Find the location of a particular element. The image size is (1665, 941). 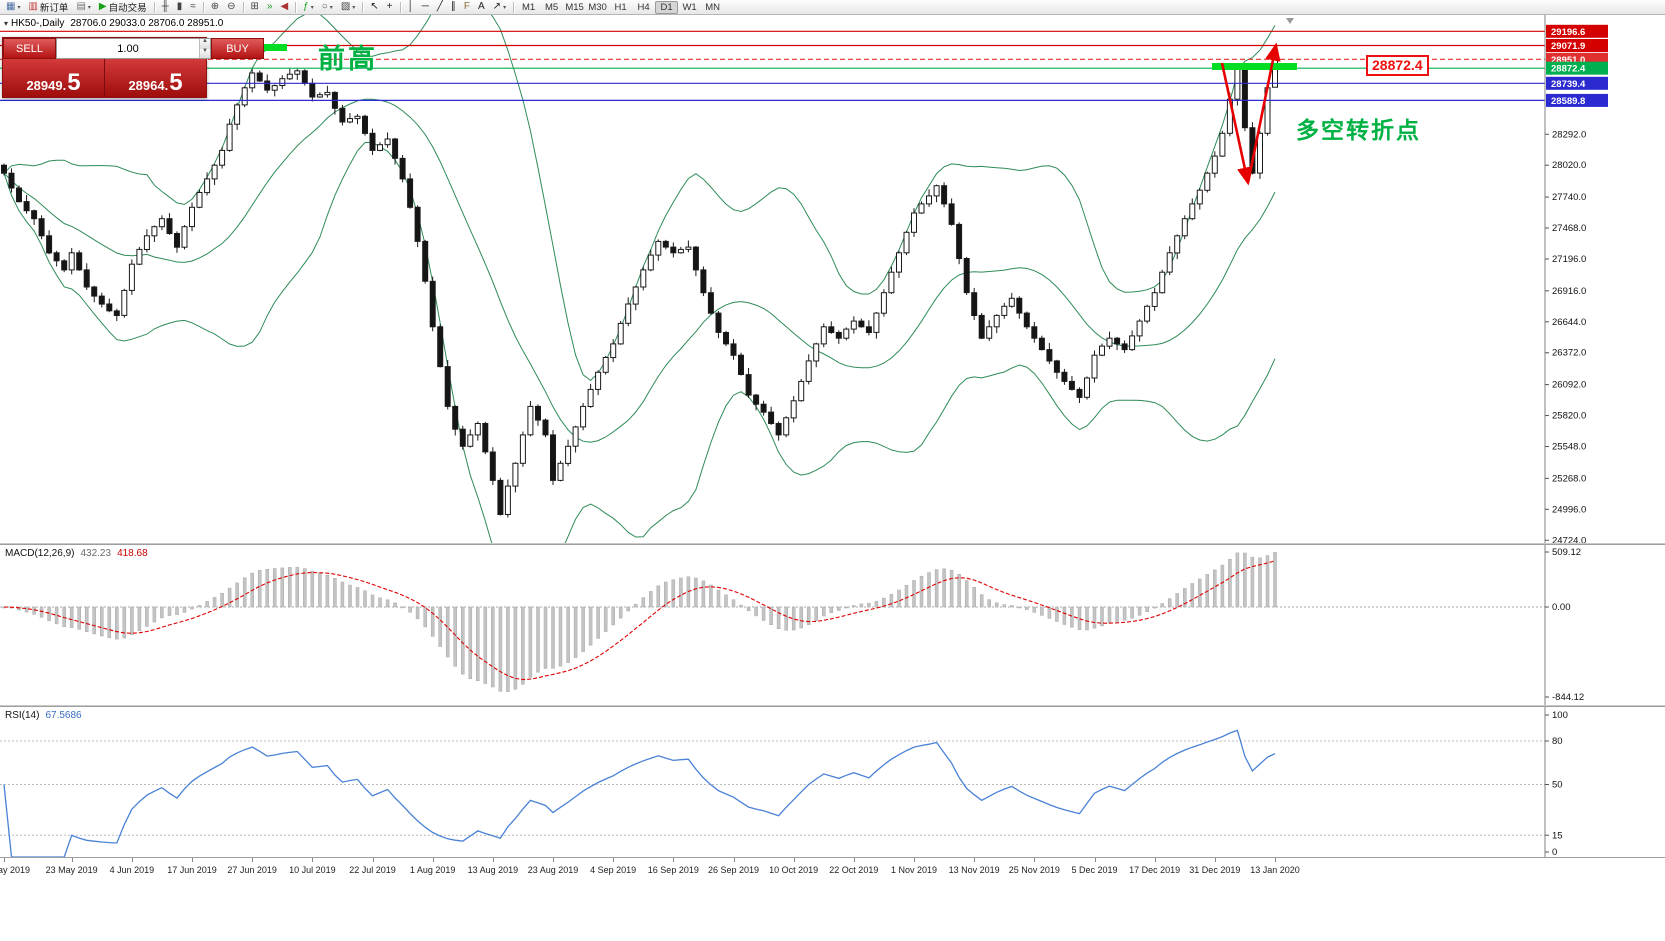

timeframe-m1-label: M1 is located at coordinates (528, 7).